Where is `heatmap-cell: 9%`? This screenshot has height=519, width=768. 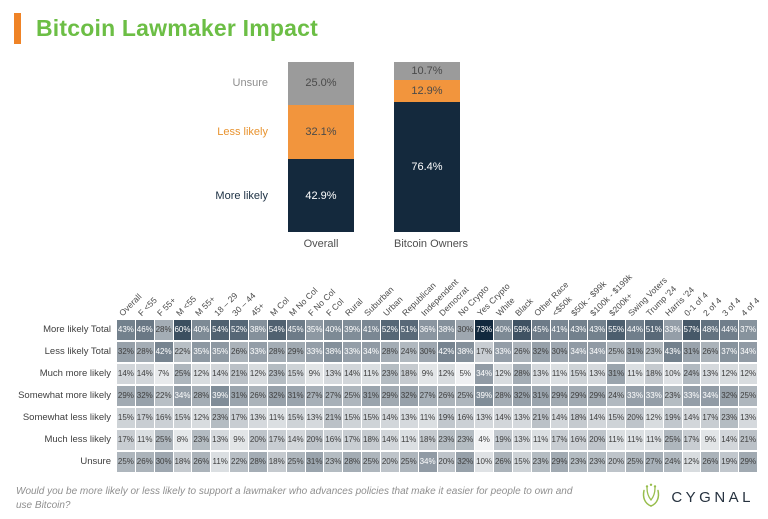
heatmap-cell: 9% is located at coordinates (427, 374).